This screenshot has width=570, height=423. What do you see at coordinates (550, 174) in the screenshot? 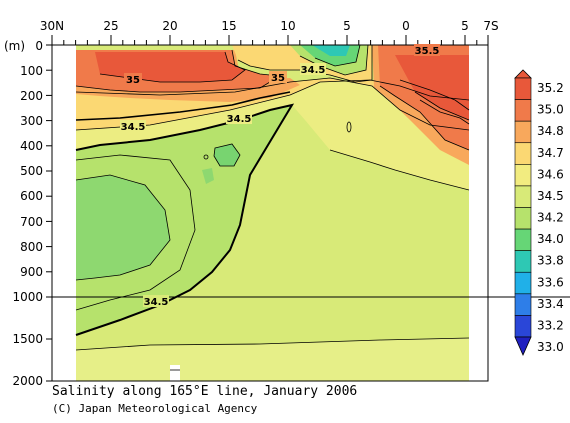
I see `colorbar-label: 34.6` at bounding box center [550, 174].